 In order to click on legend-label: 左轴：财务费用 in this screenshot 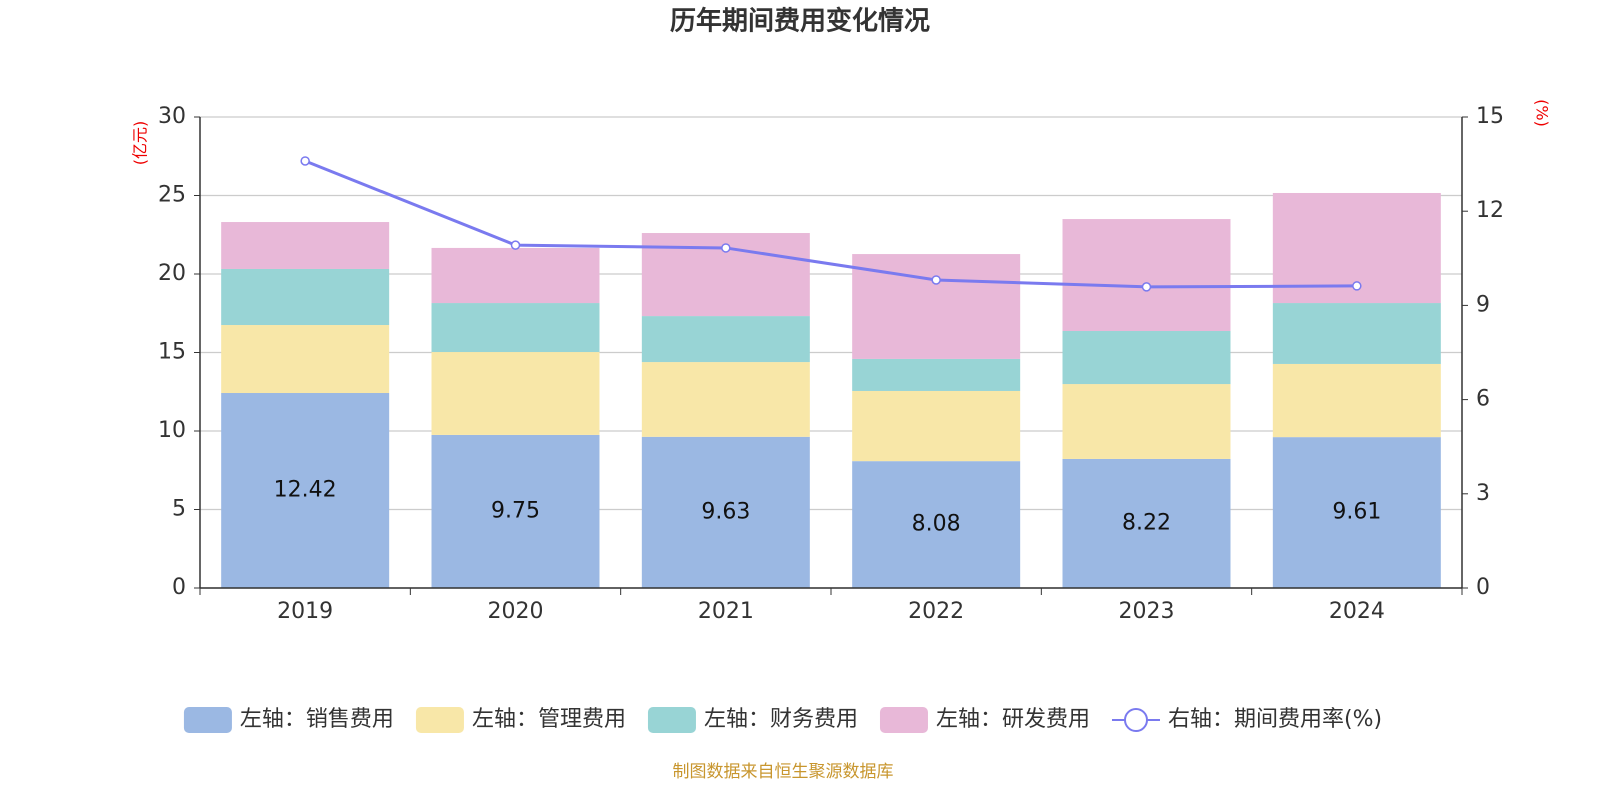, I will do `click(781, 719)`.